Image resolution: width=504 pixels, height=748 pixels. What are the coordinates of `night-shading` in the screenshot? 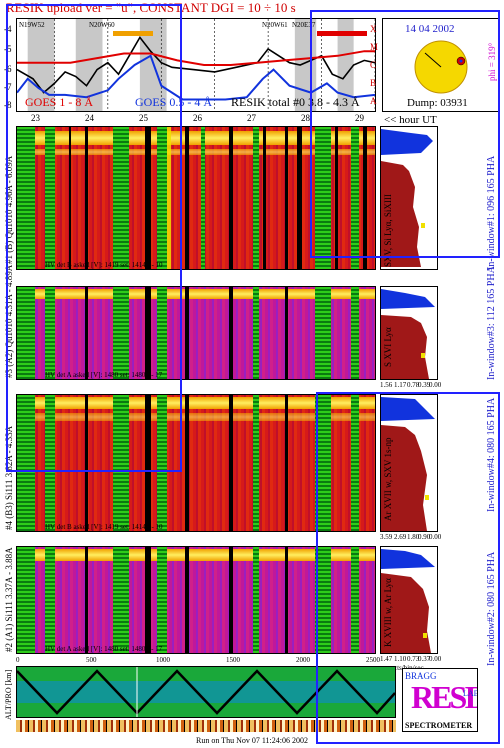 It's located at (345, 65).